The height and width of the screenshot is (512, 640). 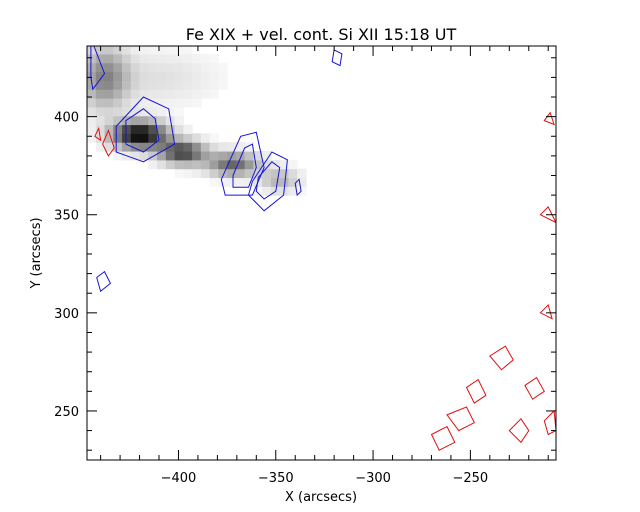 I want to click on x-tick-label: −250, so click(x=471, y=478).